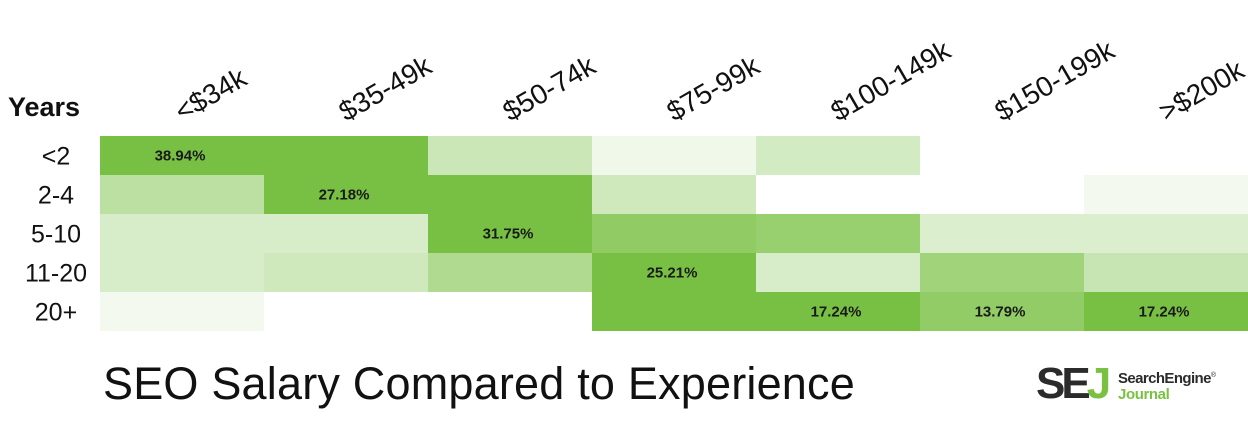 This screenshot has height=433, width=1248. Describe the element at coordinates (346, 155) in the screenshot. I see `heatmap-cell-r0-c1` at that location.